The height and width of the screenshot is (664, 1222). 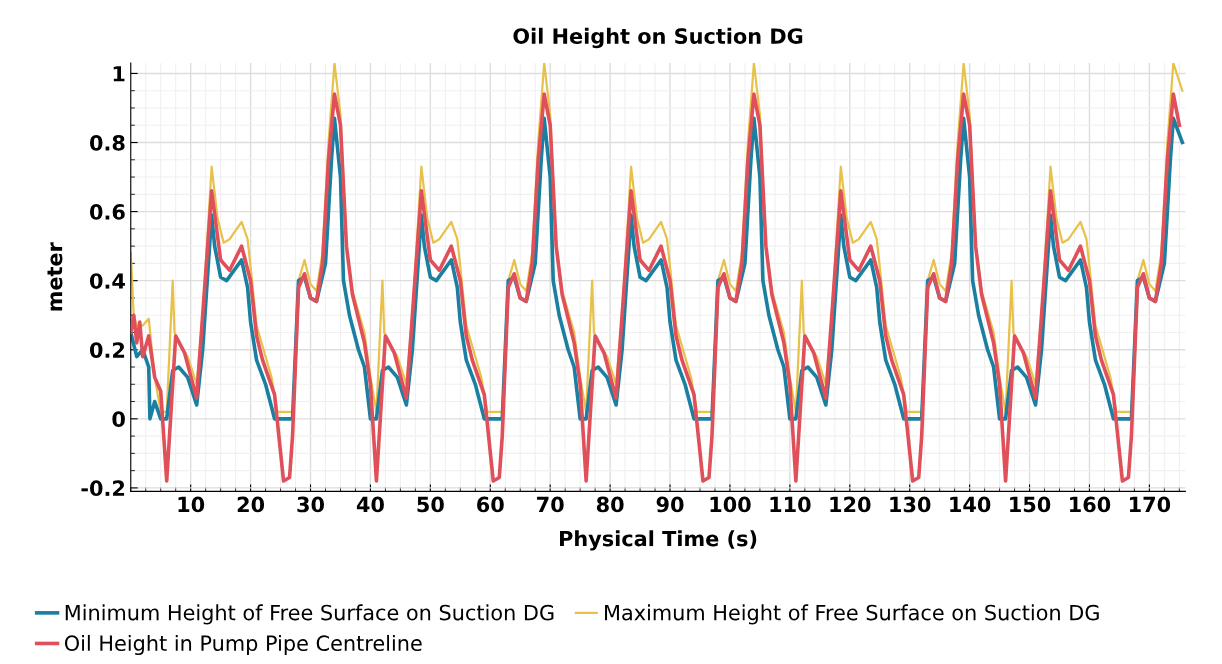 What do you see at coordinates (118, 419) in the screenshot?
I see `y-tick-label: 0` at bounding box center [118, 419].